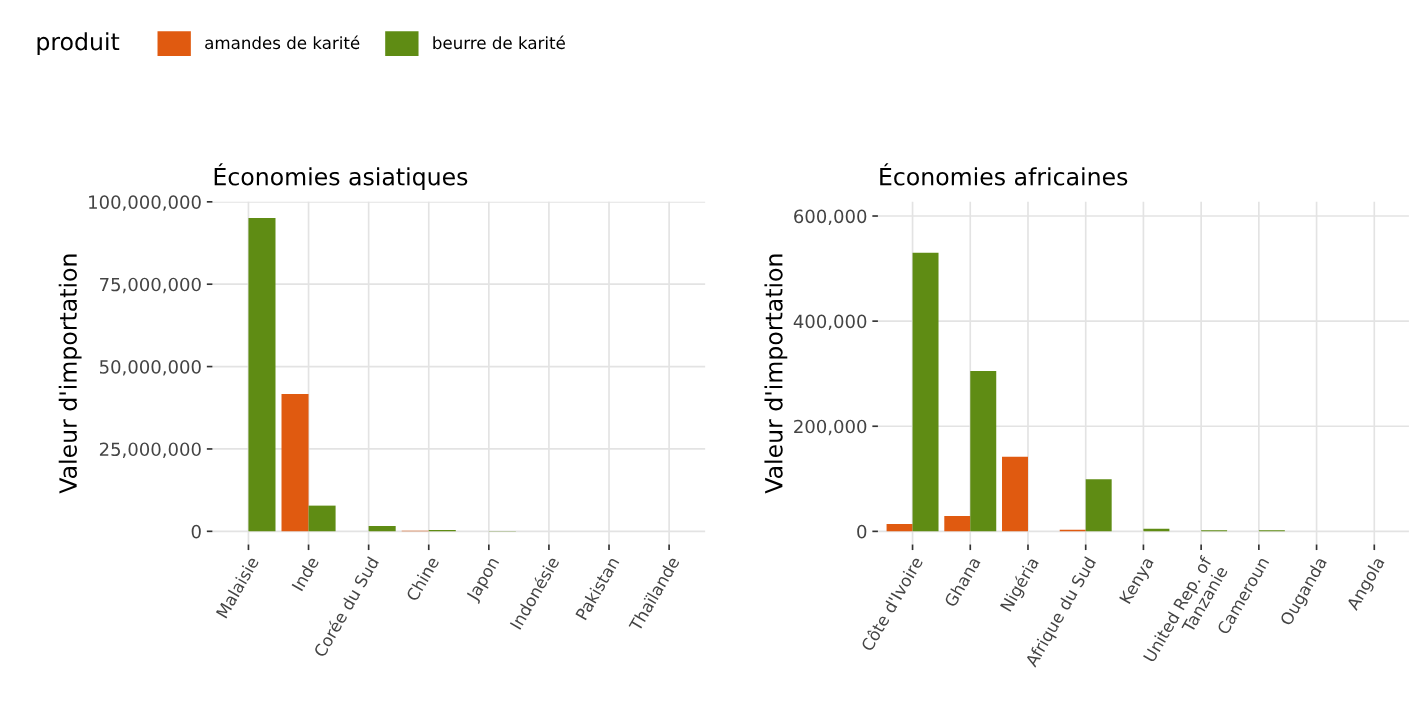 The image size is (1416, 726). Describe the element at coordinates (830, 217) in the screenshot. I see `y-tick-label: 600,000` at that location.